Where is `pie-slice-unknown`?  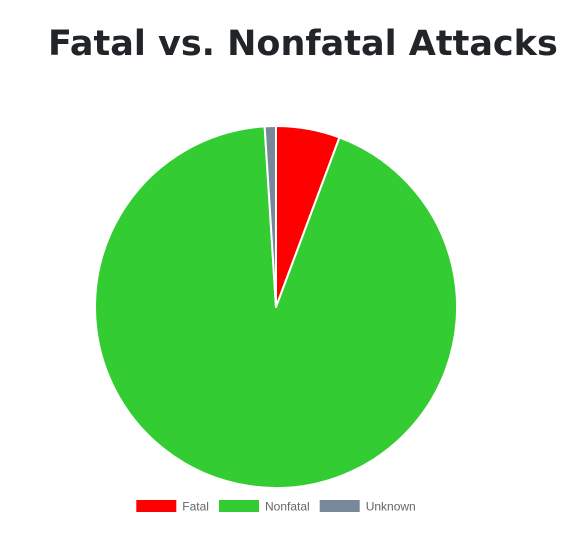 pie-slice-unknown is located at coordinates (270, 216).